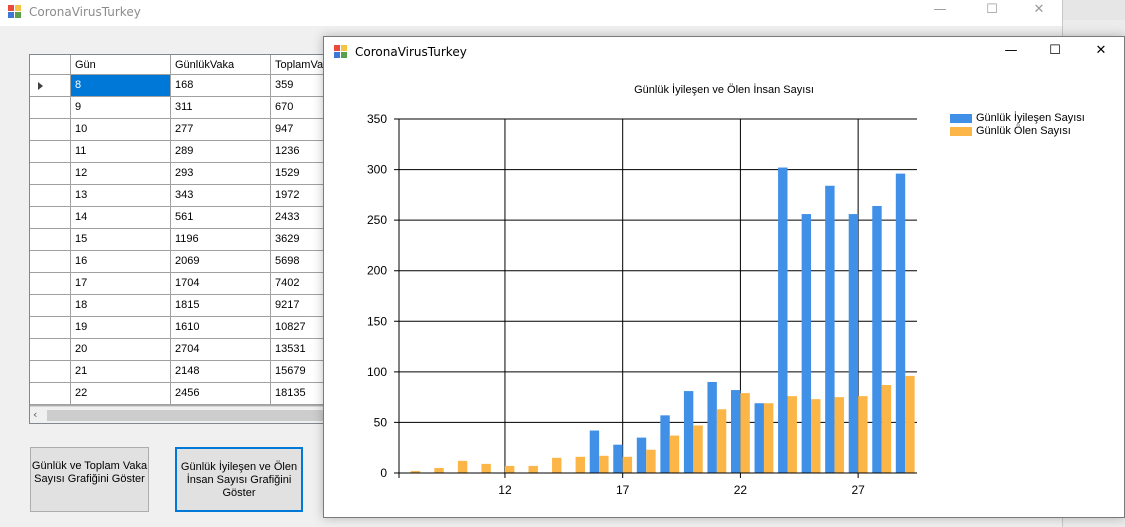  Describe the element at coordinates (221, 152) in the screenshot. I see `table-cell: 289` at that location.